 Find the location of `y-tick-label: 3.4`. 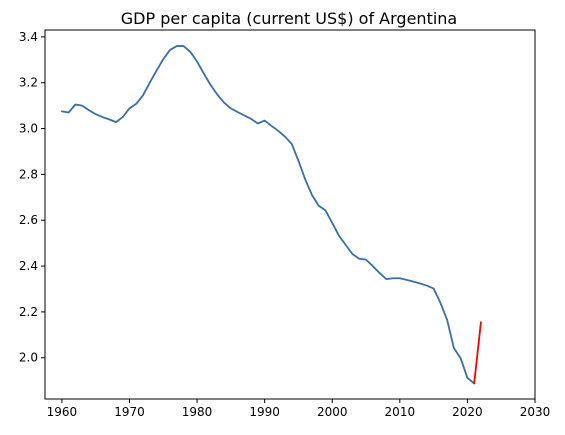

y-tick-label: 3.4 is located at coordinates (28, 37).